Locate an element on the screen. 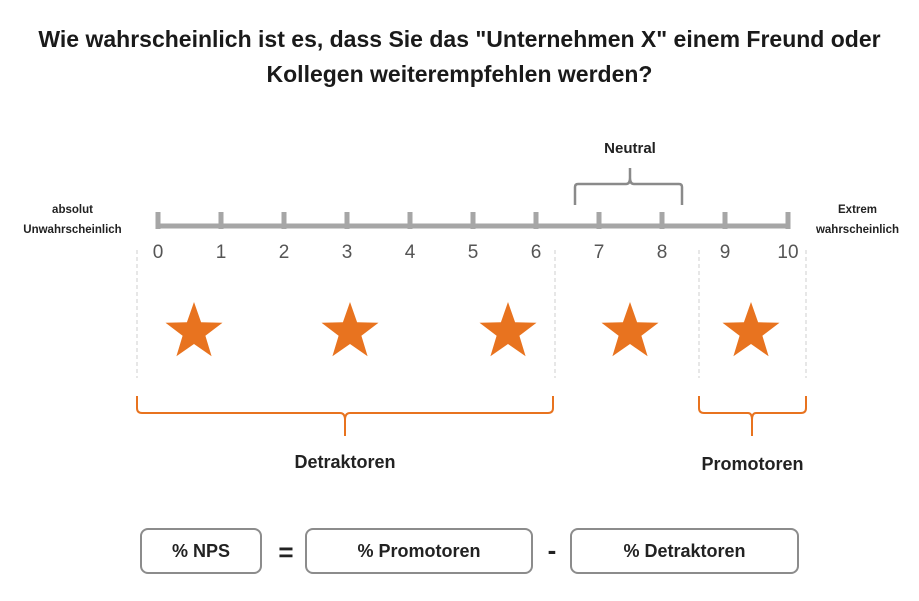 This screenshot has width=919, height=601. scale-tick-label: 5 is located at coordinates (473, 252).